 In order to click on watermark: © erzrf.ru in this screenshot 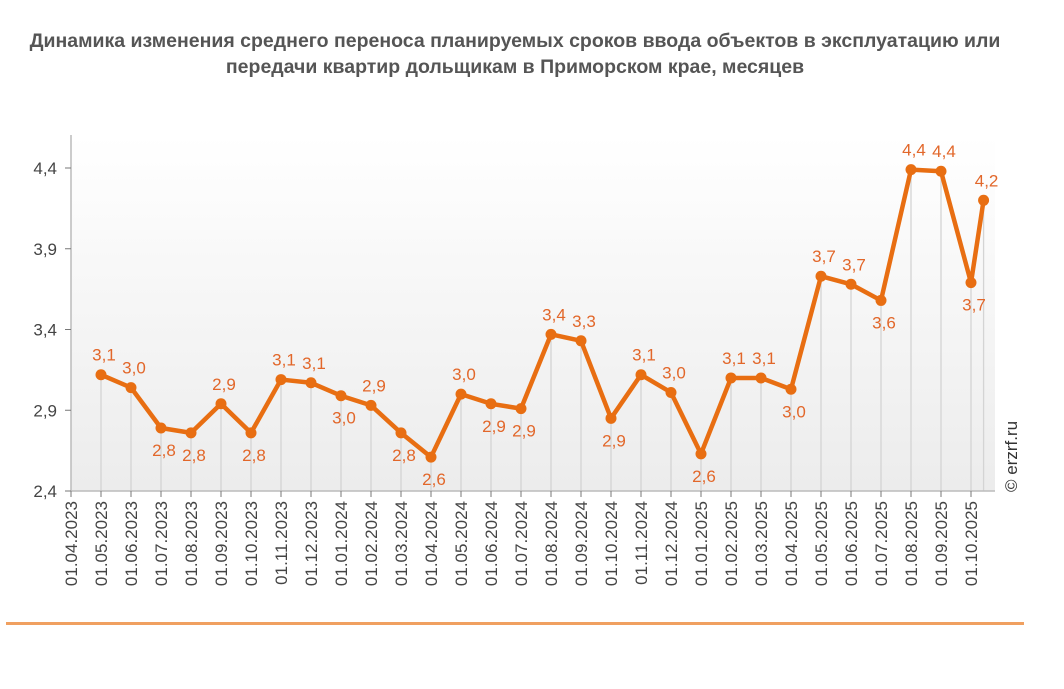, I will do `click(1011, 456)`.